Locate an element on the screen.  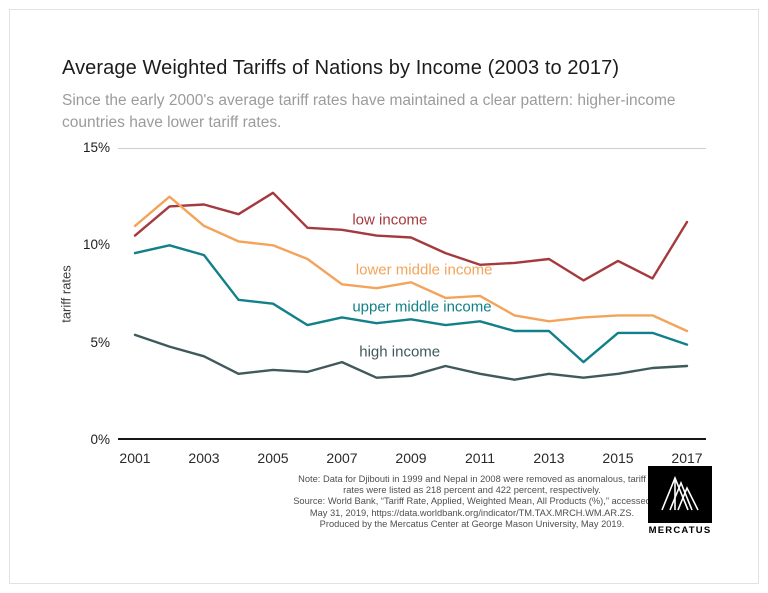
x-tick-2017: 2017 is located at coordinates (687, 458).